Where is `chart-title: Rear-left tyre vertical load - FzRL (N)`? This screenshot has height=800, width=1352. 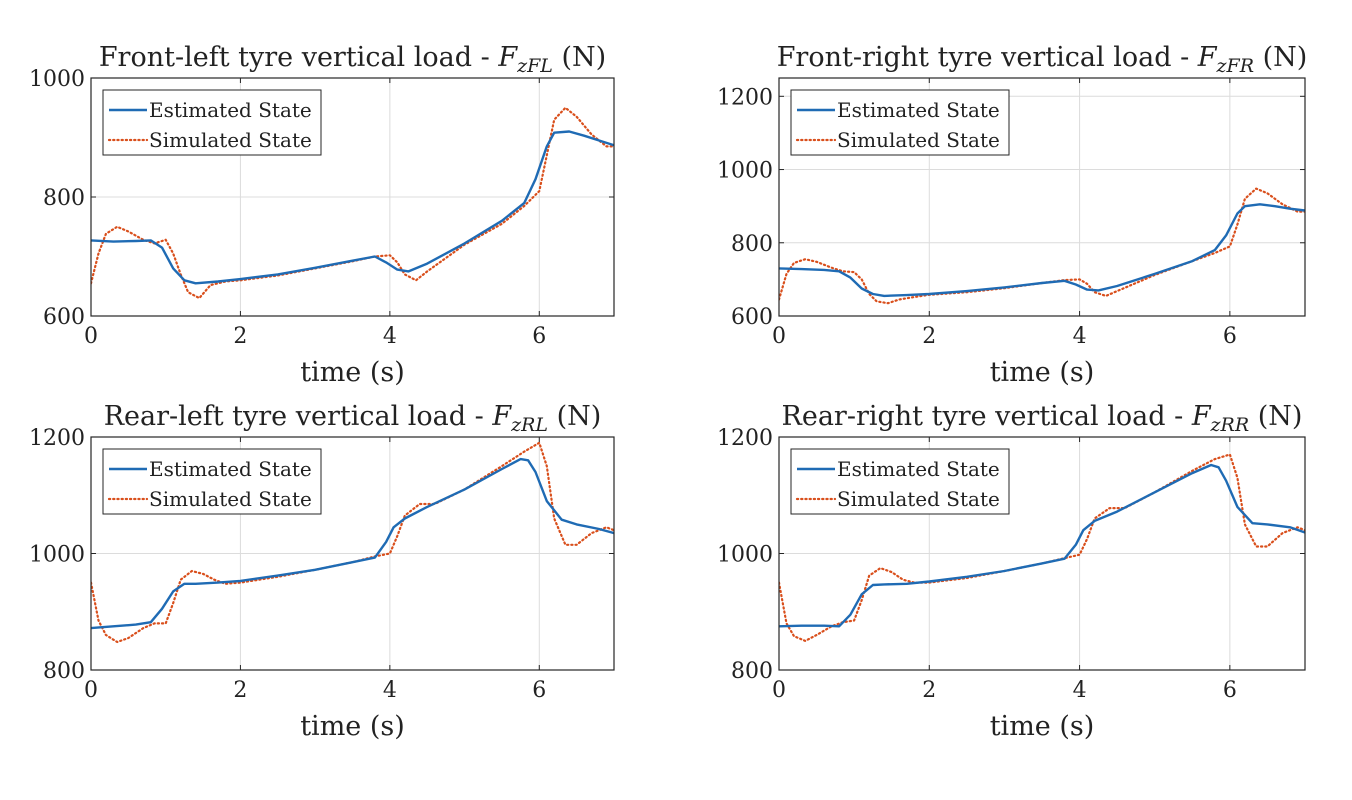 chart-title: Rear-left tyre vertical load - FzRL (N) is located at coordinates (353, 418).